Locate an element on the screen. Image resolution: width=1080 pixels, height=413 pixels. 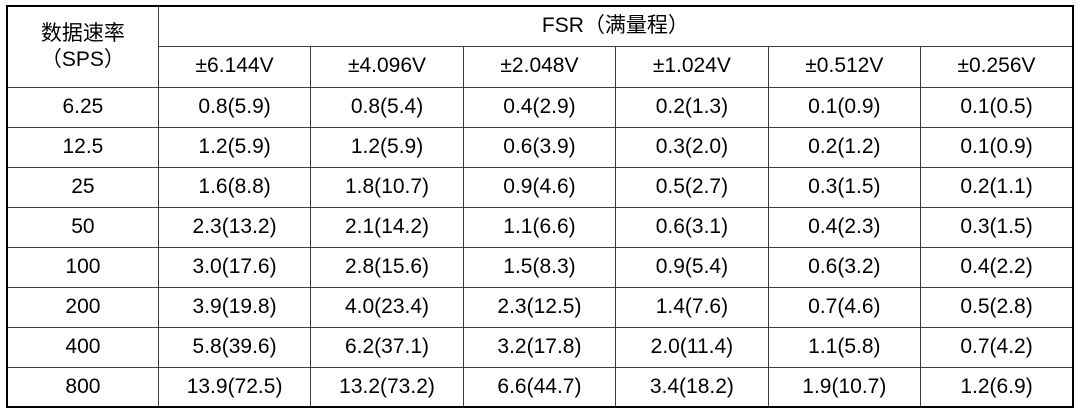
column-header-6v144: ±6.144V is located at coordinates (234, 66).